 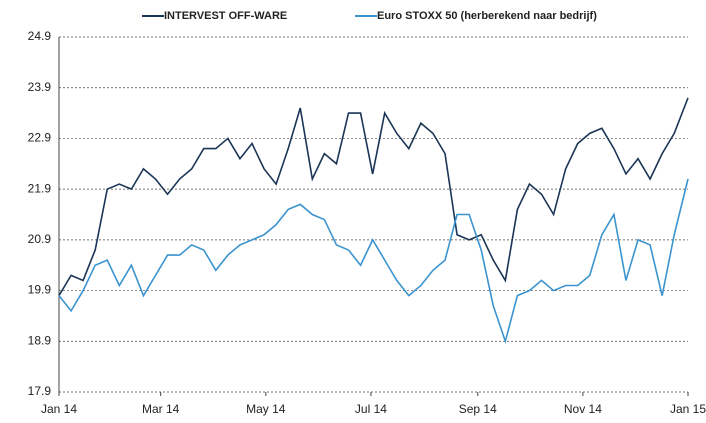 I want to click on y-tick-label: 21.9, so click(x=40, y=188).